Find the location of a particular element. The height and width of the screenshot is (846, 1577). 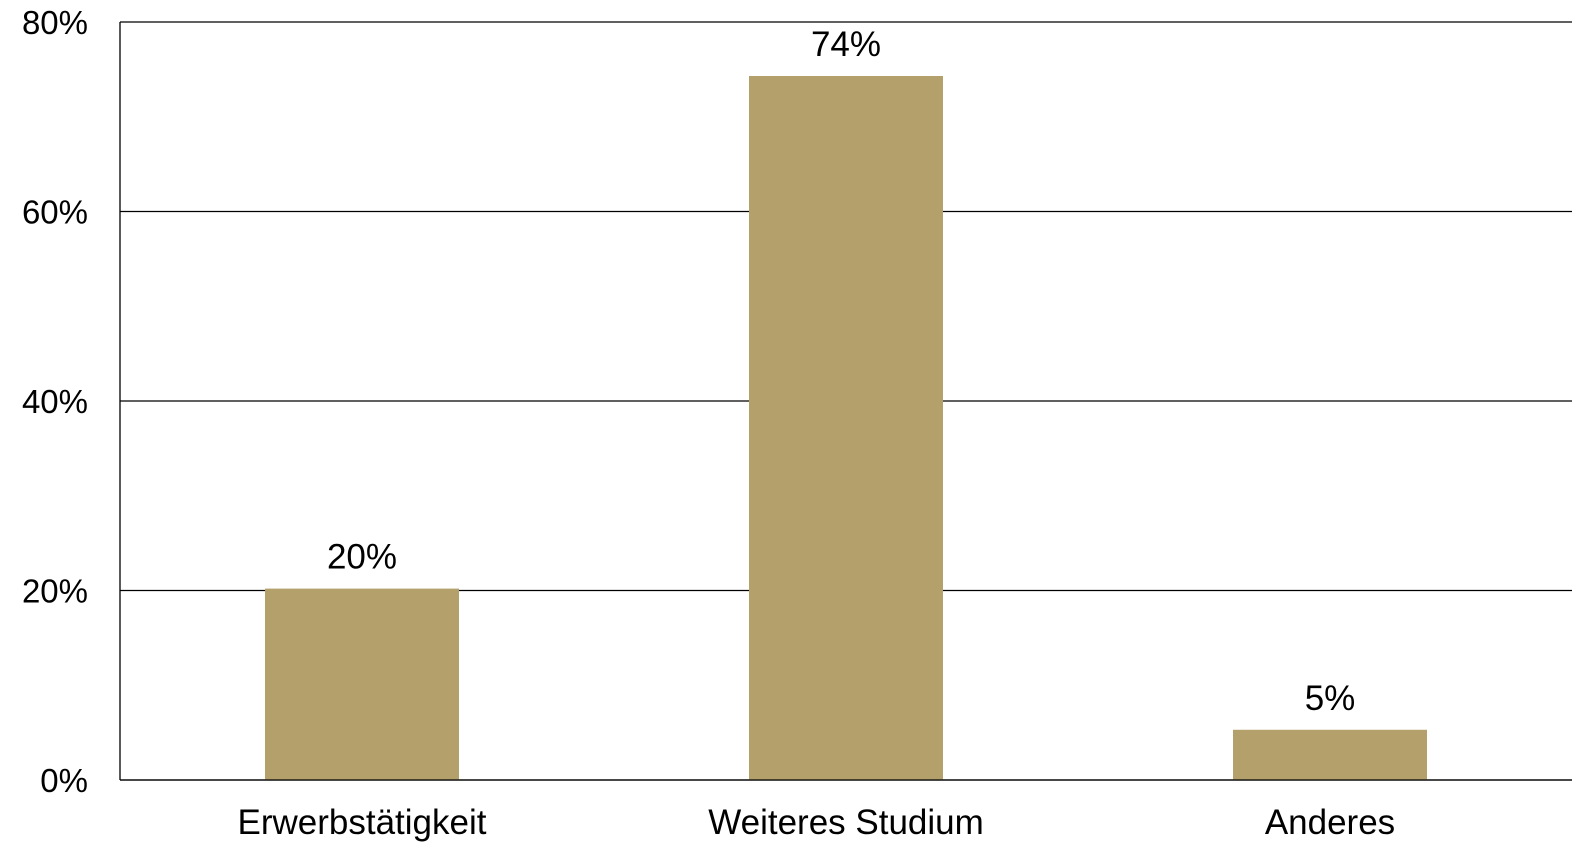

category-labels: Erwerbstätigkeit Weiteres Studium Anderes is located at coordinates (817, 822).